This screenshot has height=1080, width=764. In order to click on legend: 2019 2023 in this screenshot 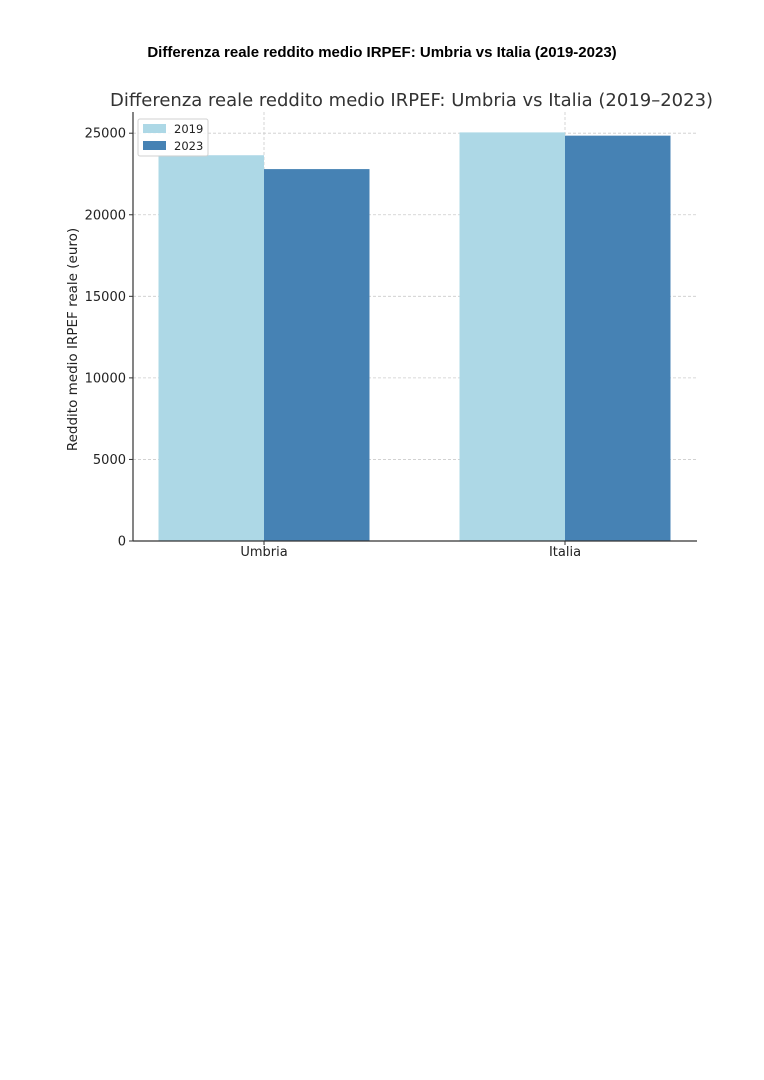, I will do `click(173, 137)`.